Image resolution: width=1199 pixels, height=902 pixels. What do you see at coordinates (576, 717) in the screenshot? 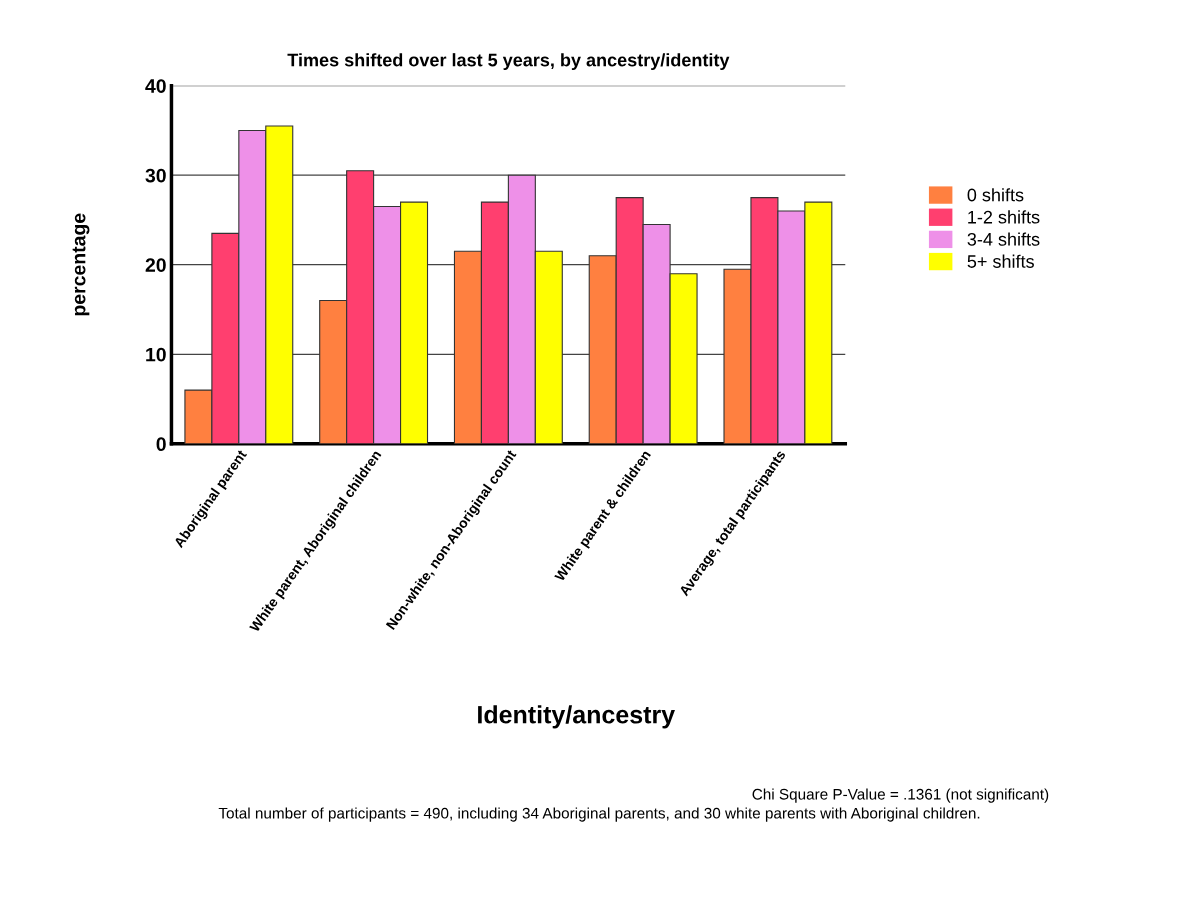
I see `x-axis-title: Identity/ancestry` at bounding box center [576, 717].